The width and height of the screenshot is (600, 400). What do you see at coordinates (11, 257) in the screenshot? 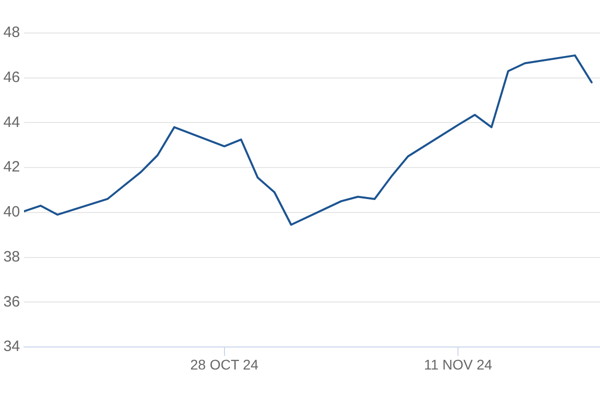
I see `y-tick-label: 38` at bounding box center [11, 257].